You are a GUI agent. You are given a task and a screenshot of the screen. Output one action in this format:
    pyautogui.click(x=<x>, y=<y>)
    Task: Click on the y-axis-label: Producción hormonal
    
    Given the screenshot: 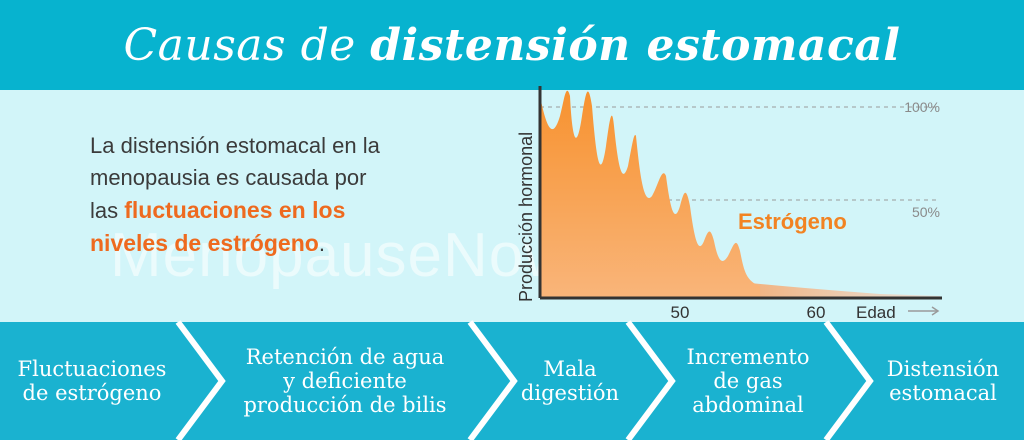 What is the action you would take?
    pyautogui.click(x=526, y=217)
    